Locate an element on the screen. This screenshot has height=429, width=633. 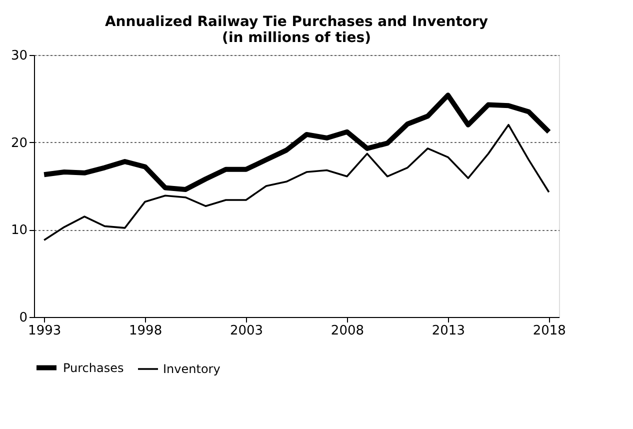
legend-label: Purchases is located at coordinates (93, 367).